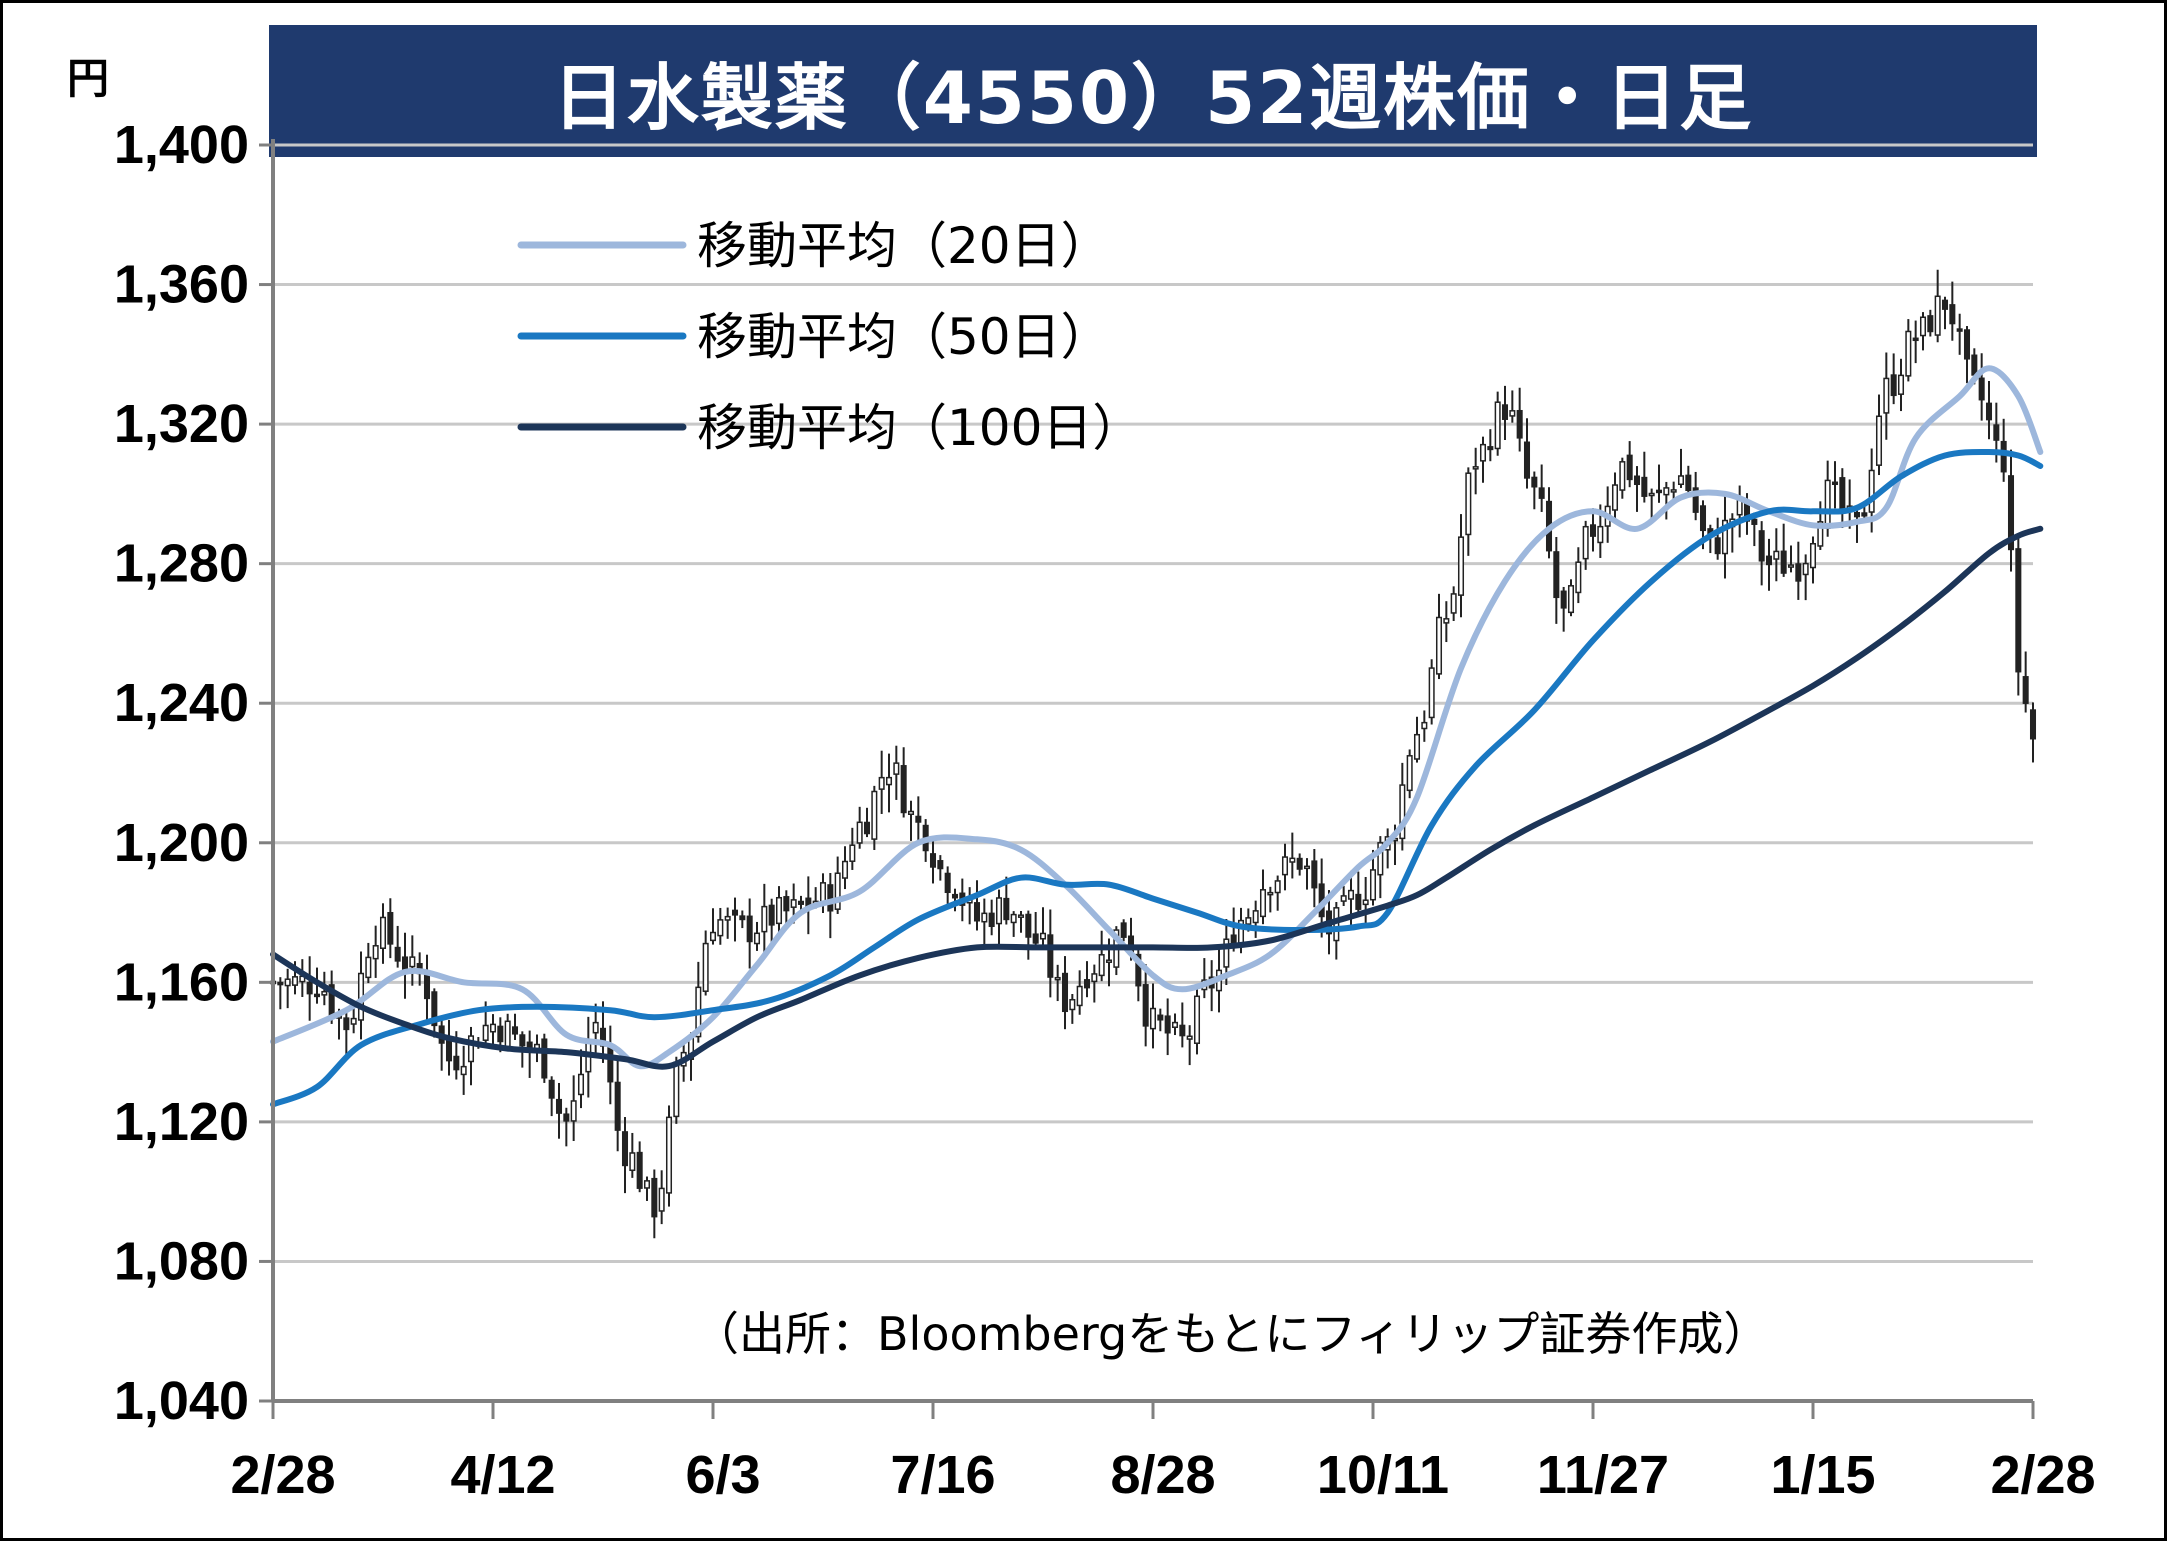 The width and height of the screenshot is (2167, 1541). Describe the element at coordinates (181, 703) in the screenshot. I see `y-tick-label: 1,240` at that location.